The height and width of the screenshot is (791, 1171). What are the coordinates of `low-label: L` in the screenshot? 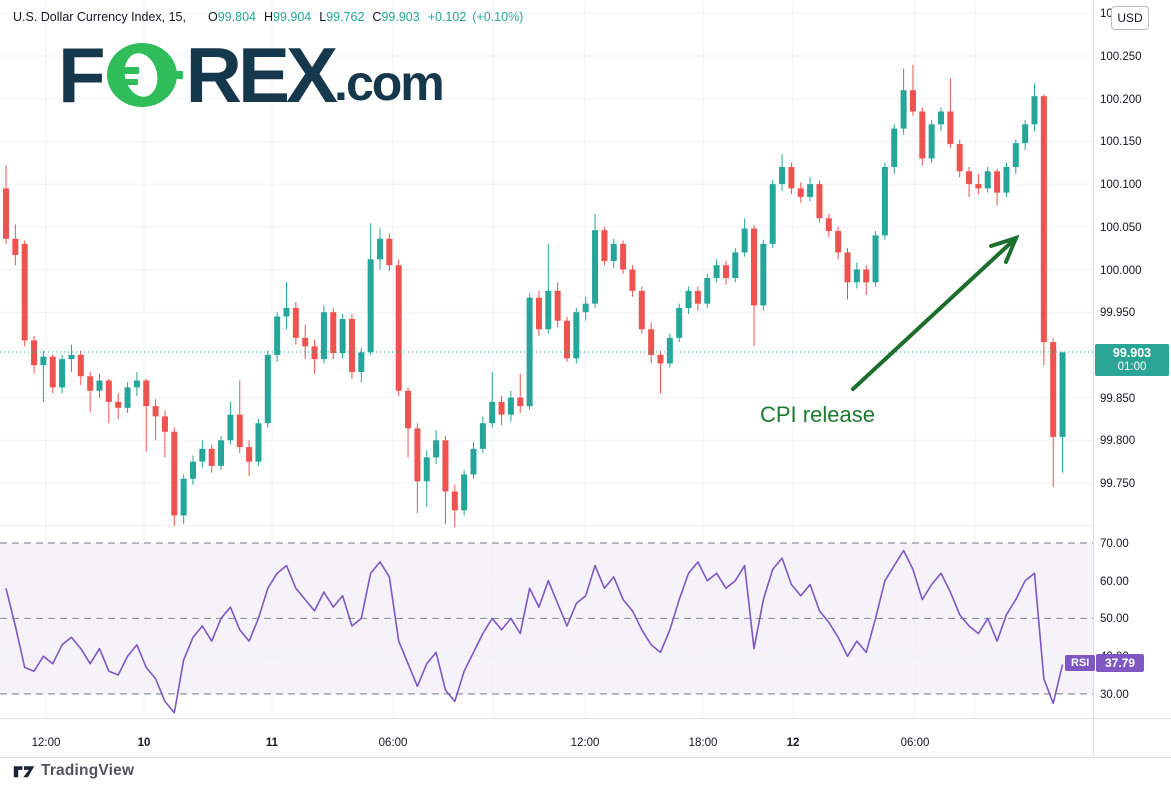 It's located at (323, 17).